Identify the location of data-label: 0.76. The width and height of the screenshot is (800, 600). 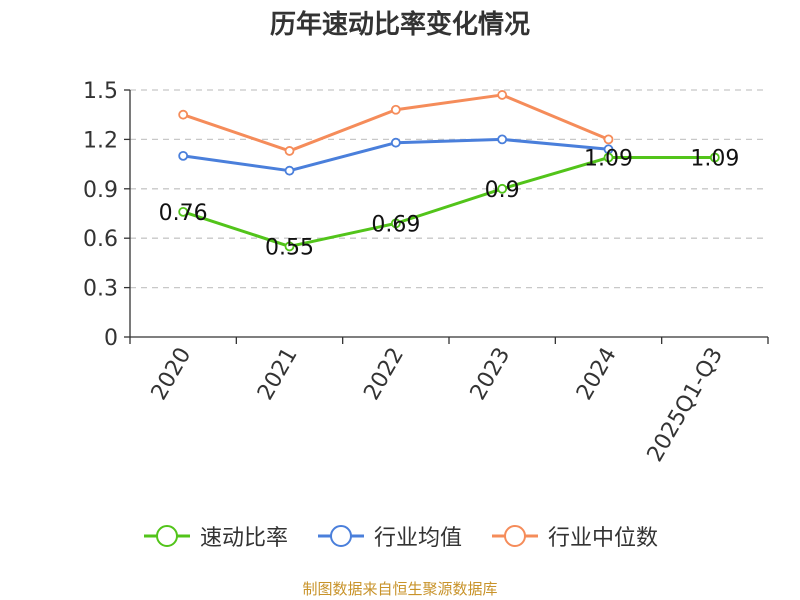
(183, 213).